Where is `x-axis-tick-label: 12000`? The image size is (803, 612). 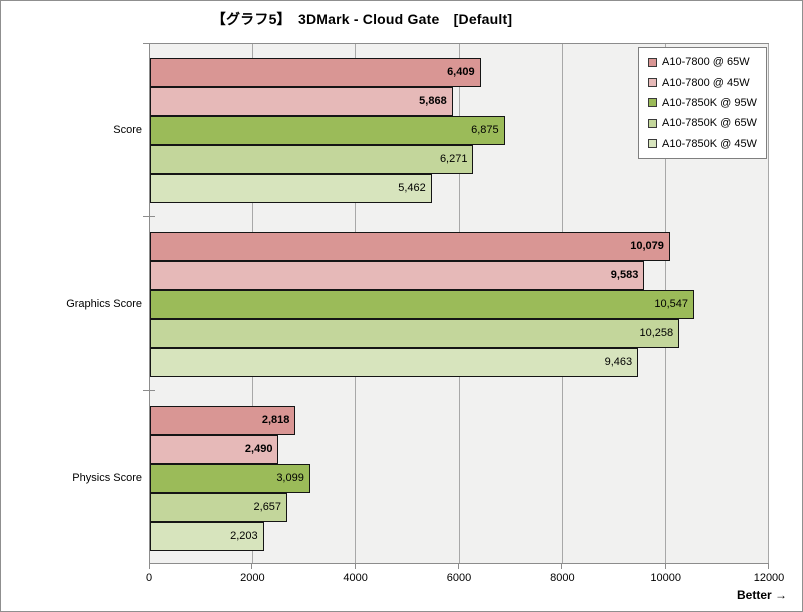 x-axis-tick-label: 12000 is located at coordinates (769, 578).